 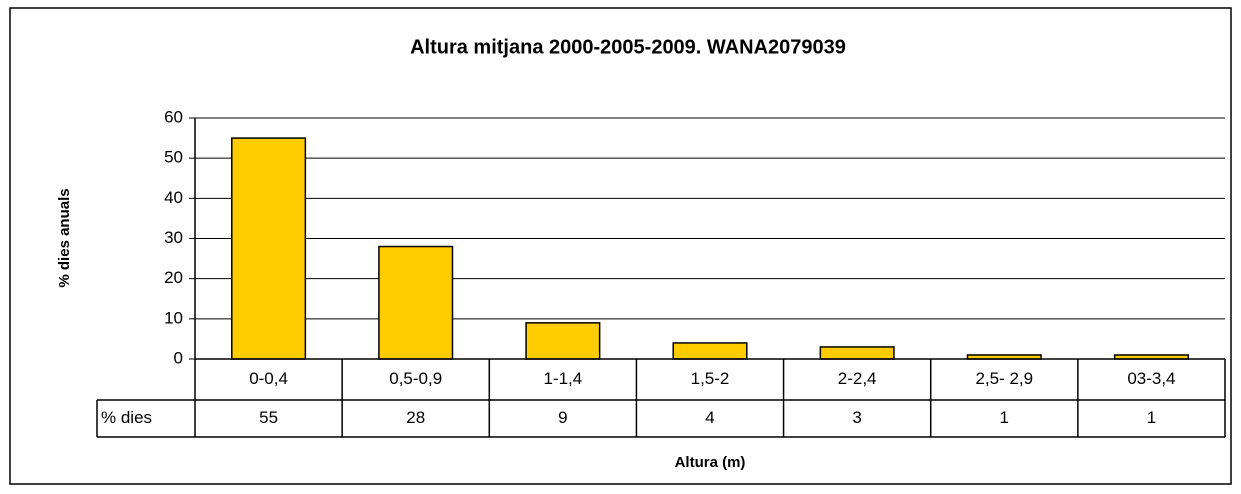 I want to click on x-tick-label: 2,5- 2,9, so click(x=1004, y=378).